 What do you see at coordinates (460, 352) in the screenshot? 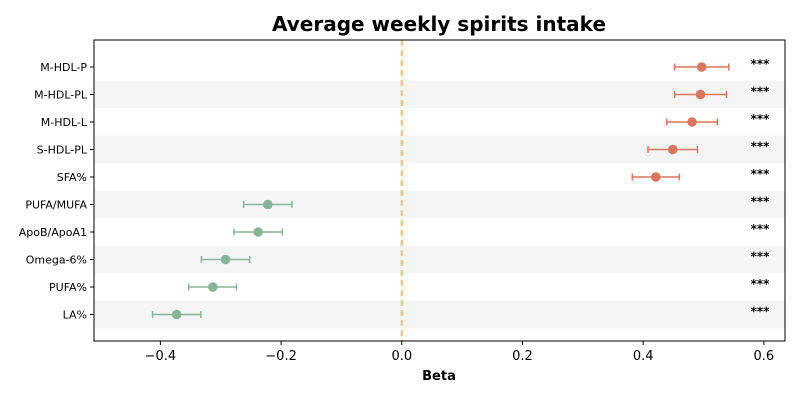
I see `x-axis-ticks: −0.4 −0.2 0.0 0.2 0.4 0.6` at bounding box center [460, 352].